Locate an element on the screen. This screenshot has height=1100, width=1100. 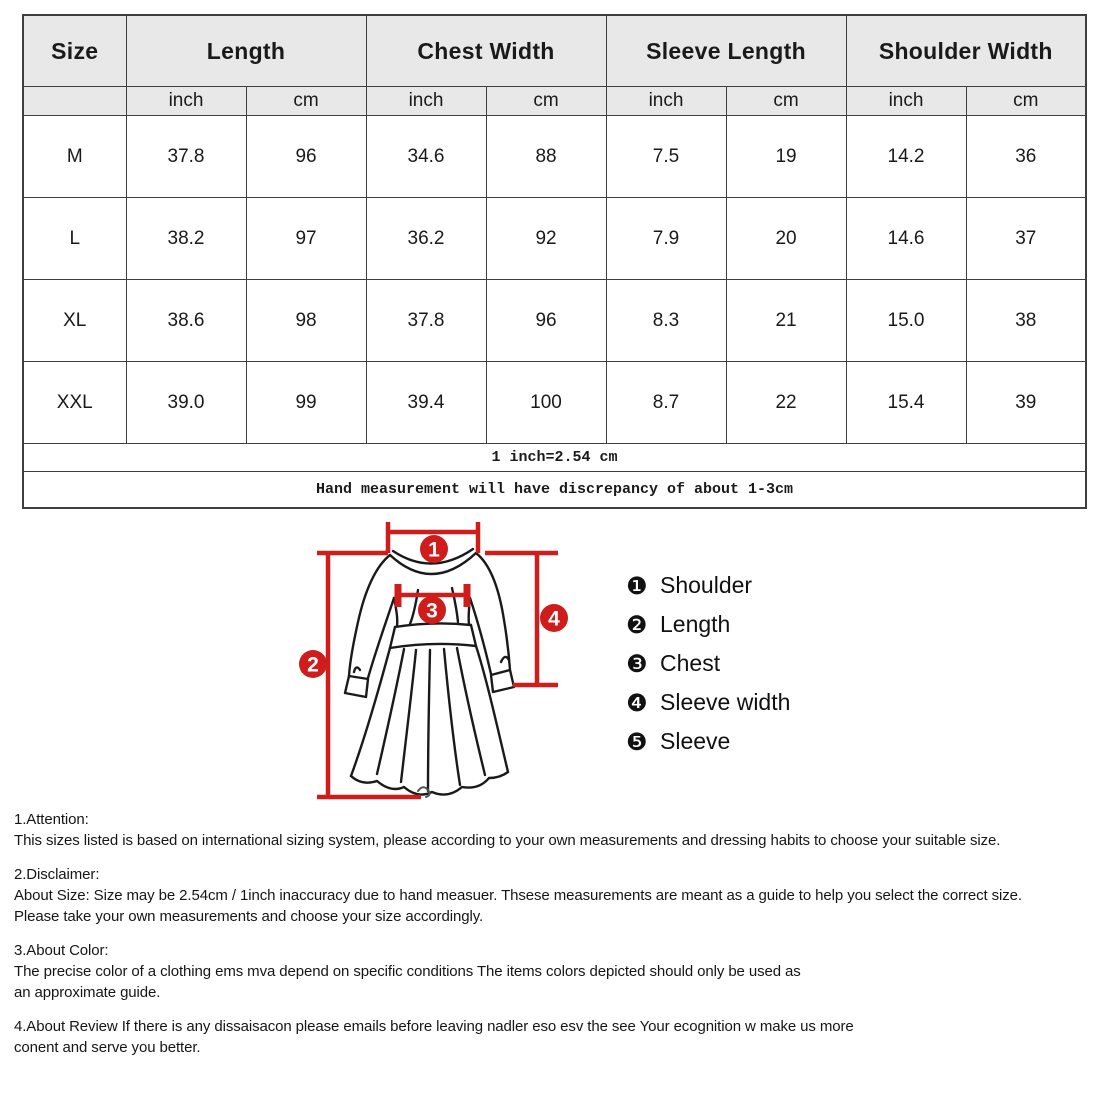
size-cell: L is located at coordinates (74, 238).